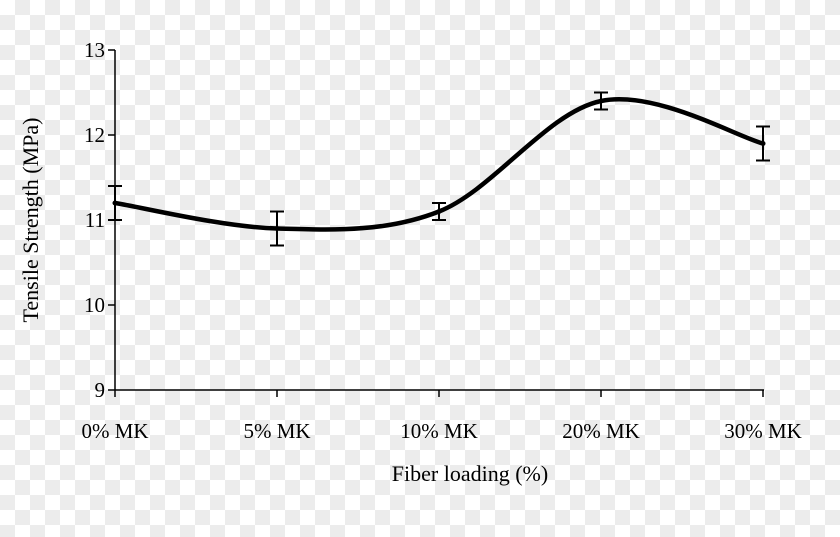 The width and height of the screenshot is (840, 537). What do you see at coordinates (94, 305) in the screenshot?
I see `y-tick-label: 10` at bounding box center [94, 305].